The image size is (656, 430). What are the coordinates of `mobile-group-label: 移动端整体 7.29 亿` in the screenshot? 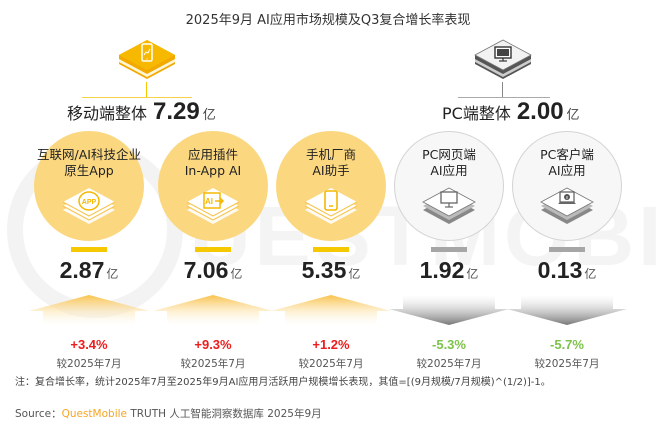 It's located at (141, 112).